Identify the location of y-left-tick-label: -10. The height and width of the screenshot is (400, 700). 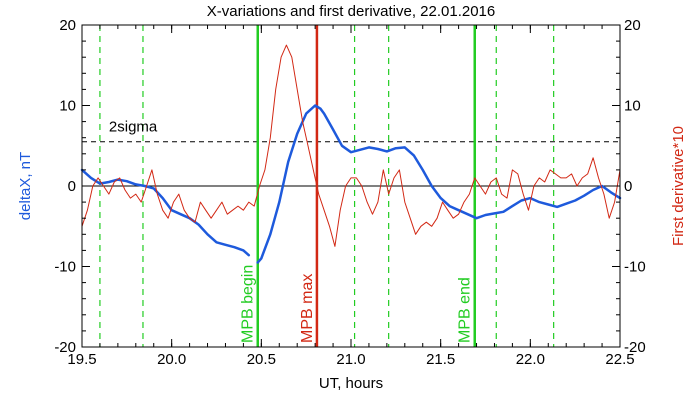
(65, 267).